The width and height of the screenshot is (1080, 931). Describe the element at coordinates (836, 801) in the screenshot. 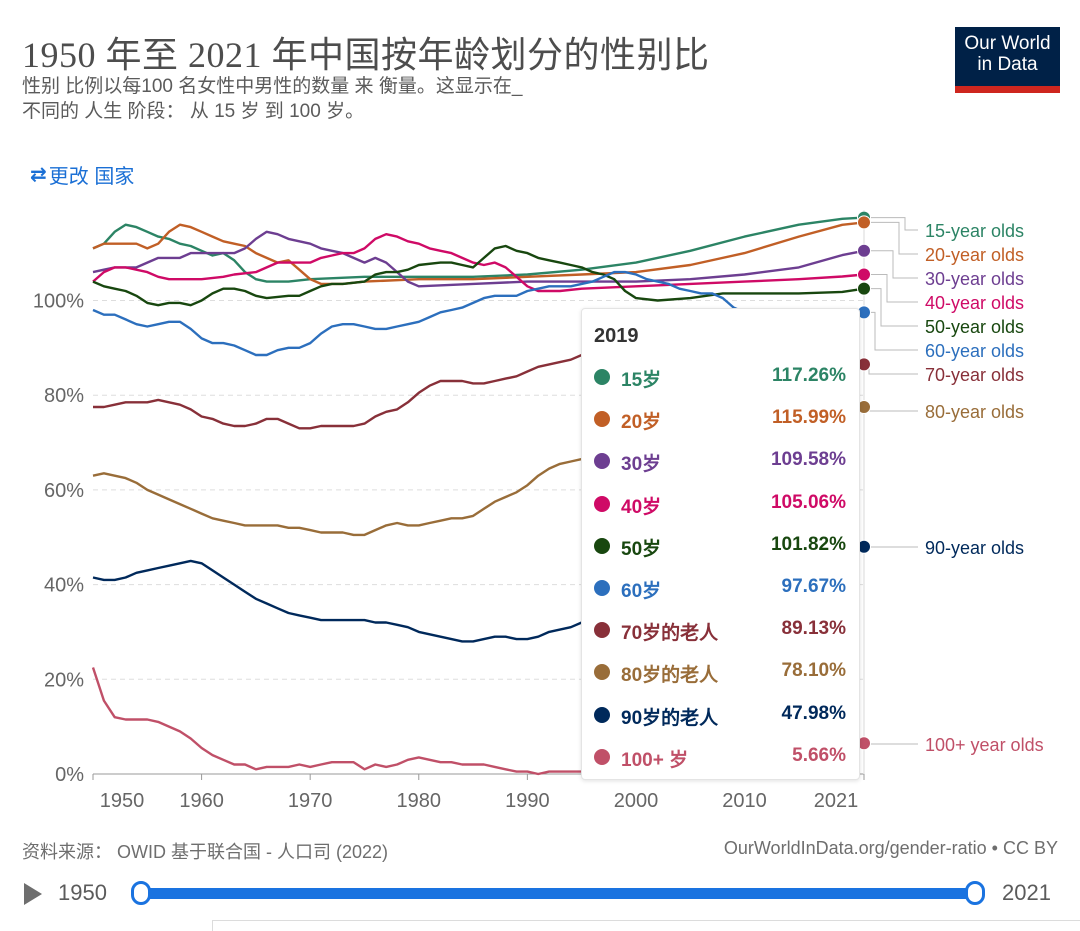

I see `x-tick-label: 2021` at that location.